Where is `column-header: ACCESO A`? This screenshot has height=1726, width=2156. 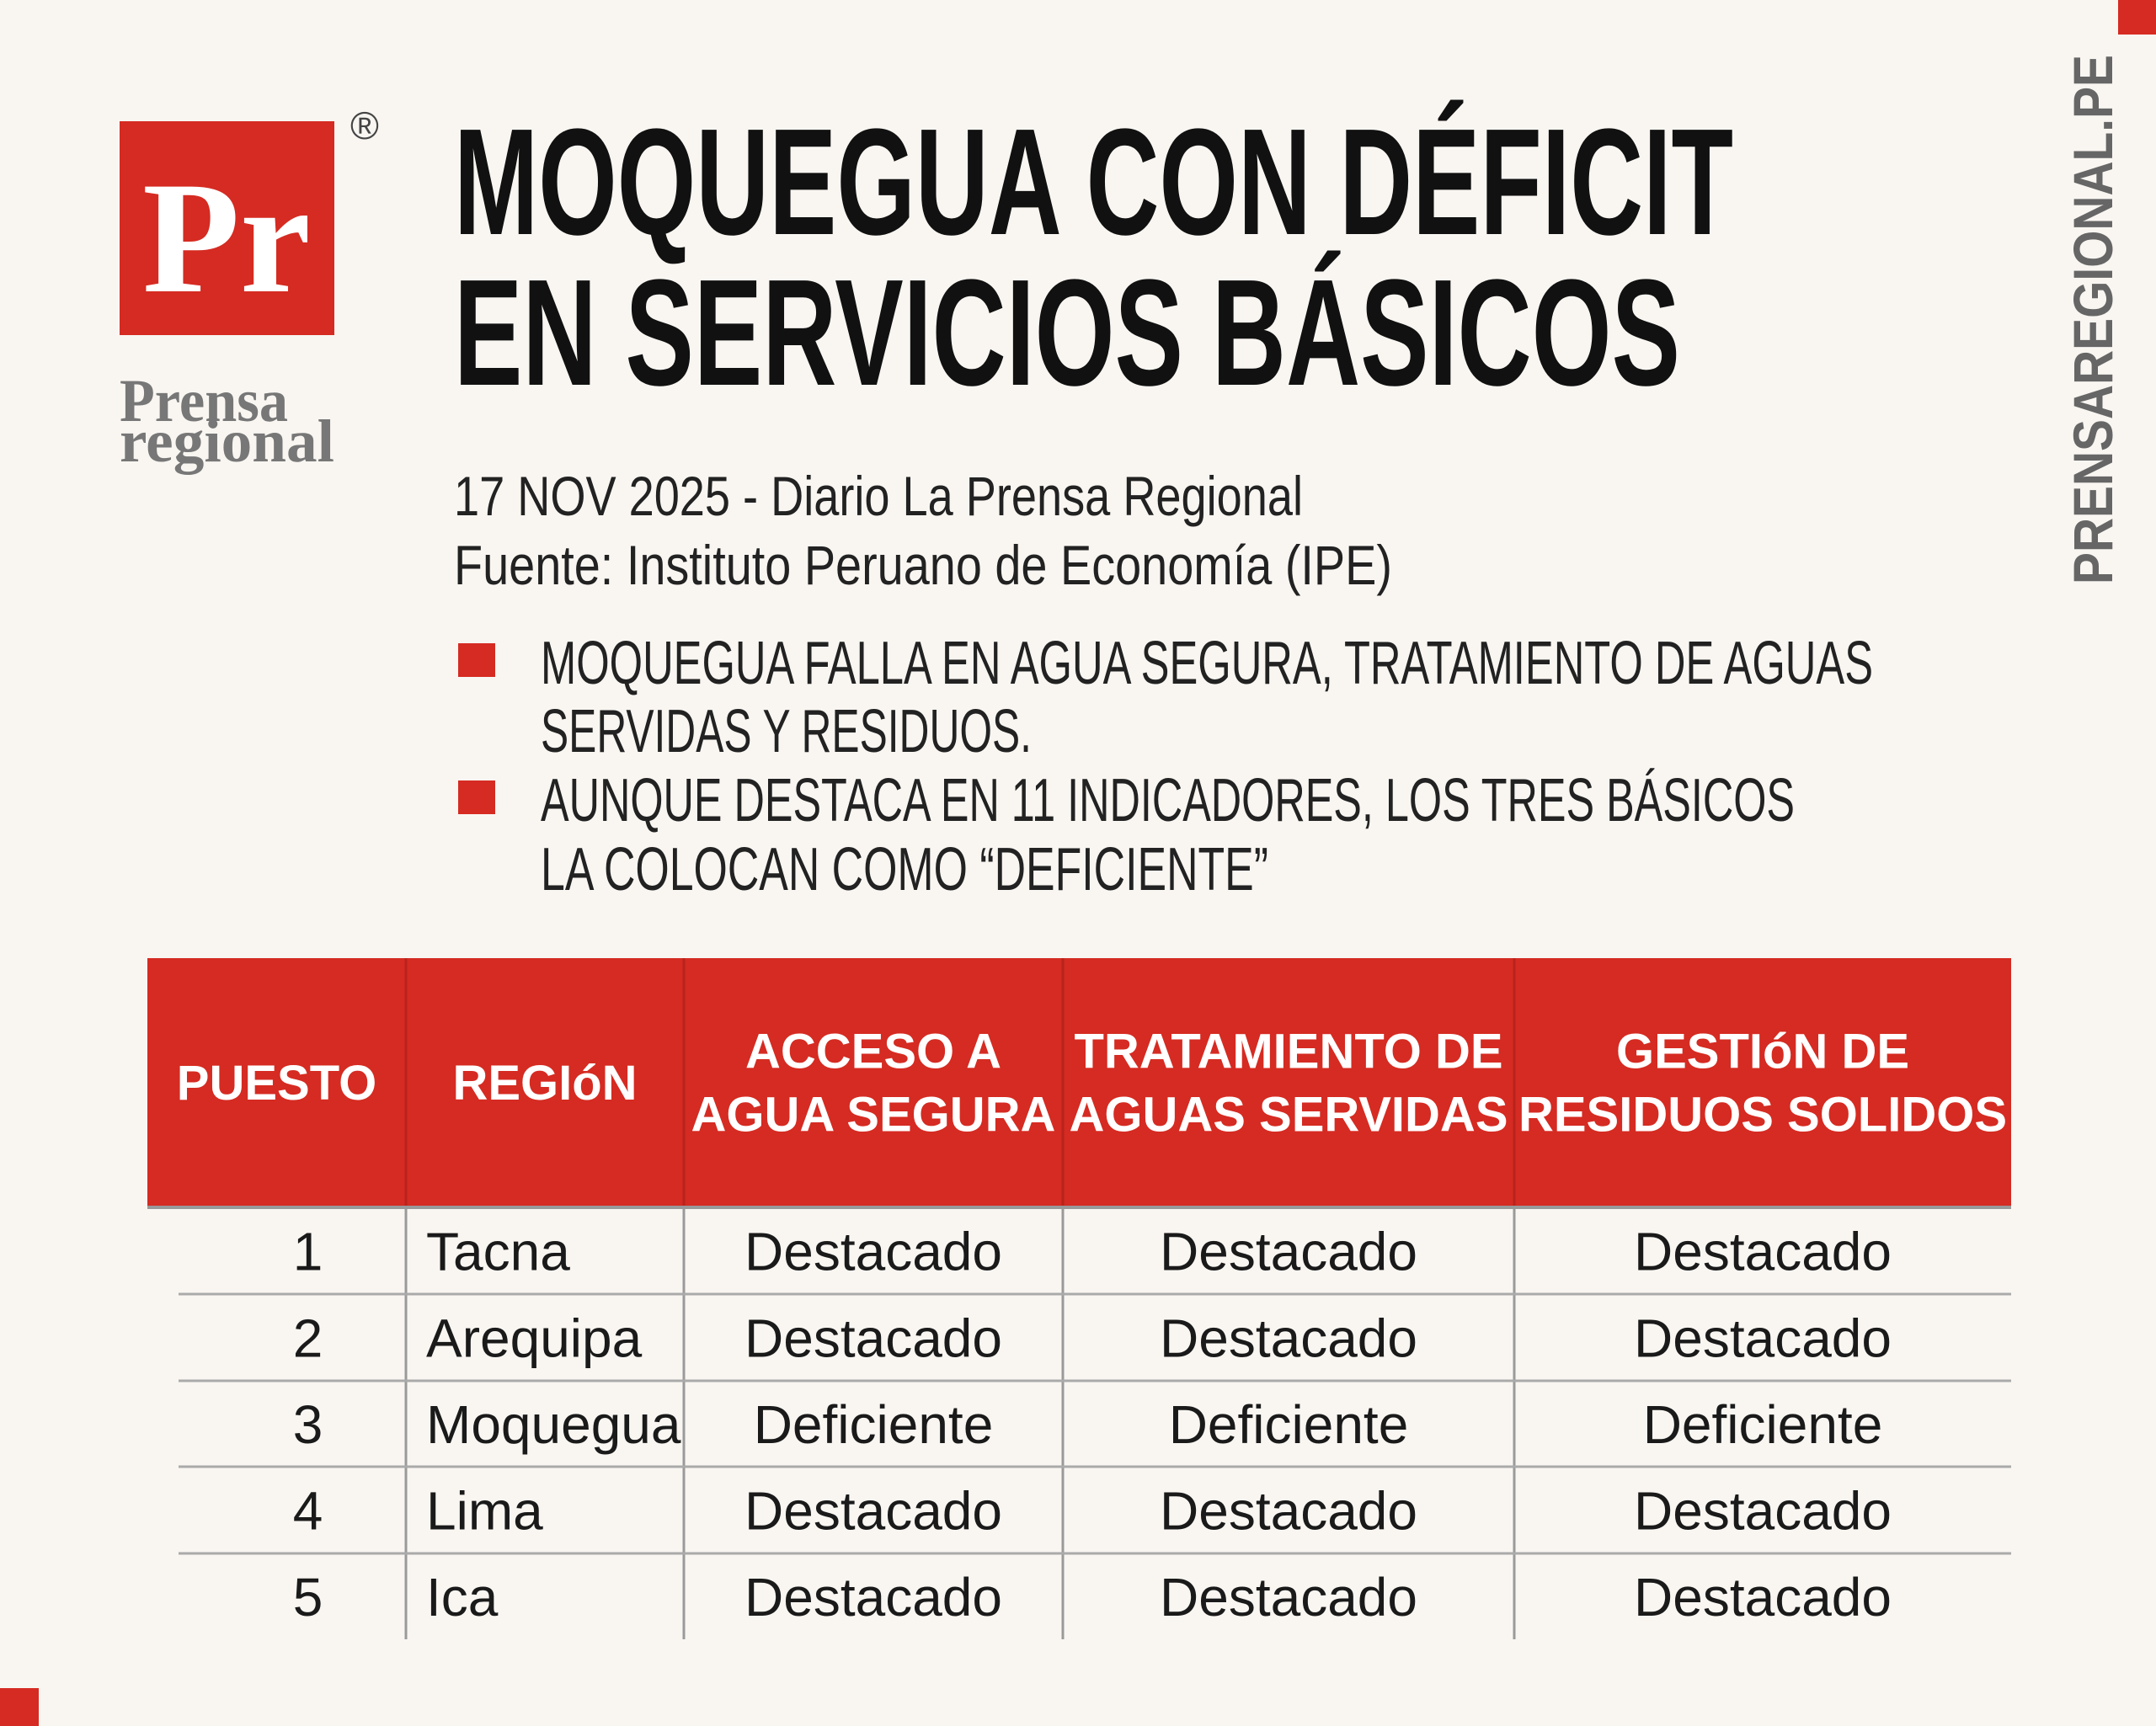 column-header: ACCESO A is located at coordinates (873, 1052).